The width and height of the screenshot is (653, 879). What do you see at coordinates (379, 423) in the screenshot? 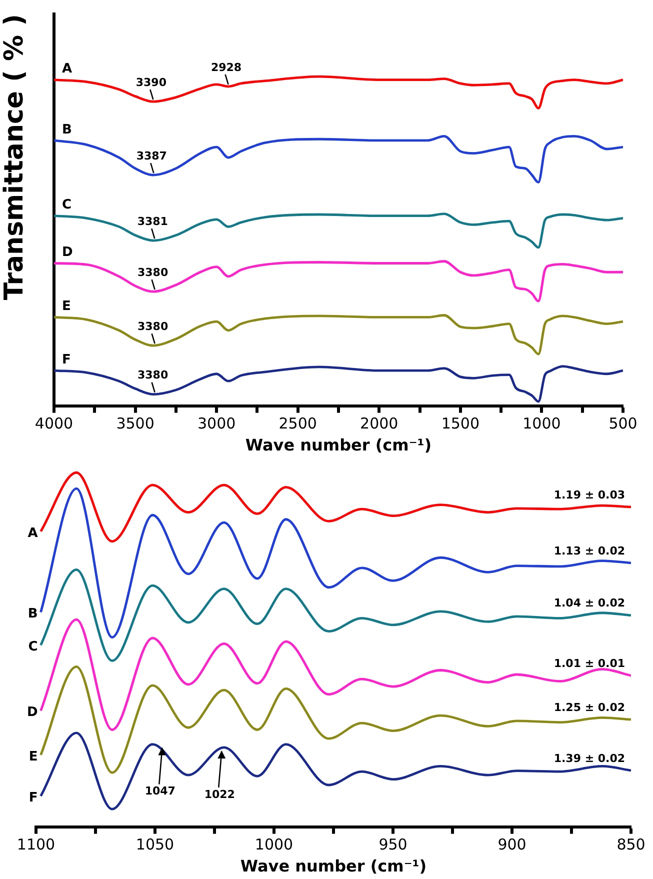
I see `x-tick-label: 2000` at bounding box center [379, 423].